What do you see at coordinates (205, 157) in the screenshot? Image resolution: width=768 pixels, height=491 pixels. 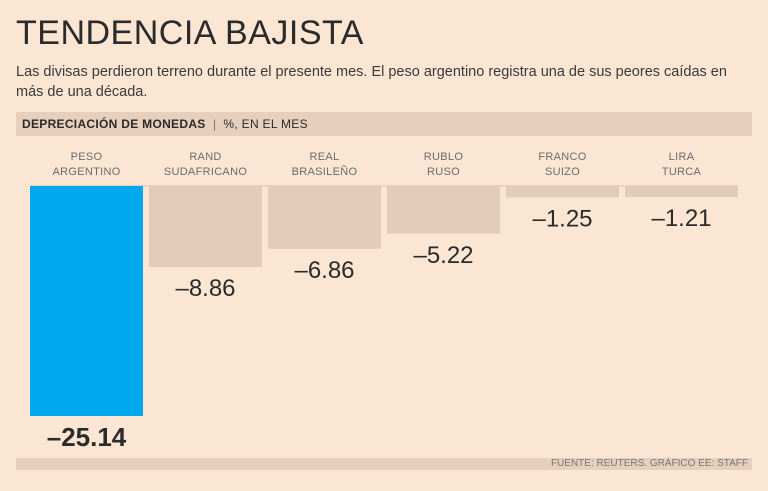 I see `category-label-1-0: RAND` at bounding box center [205, 157].